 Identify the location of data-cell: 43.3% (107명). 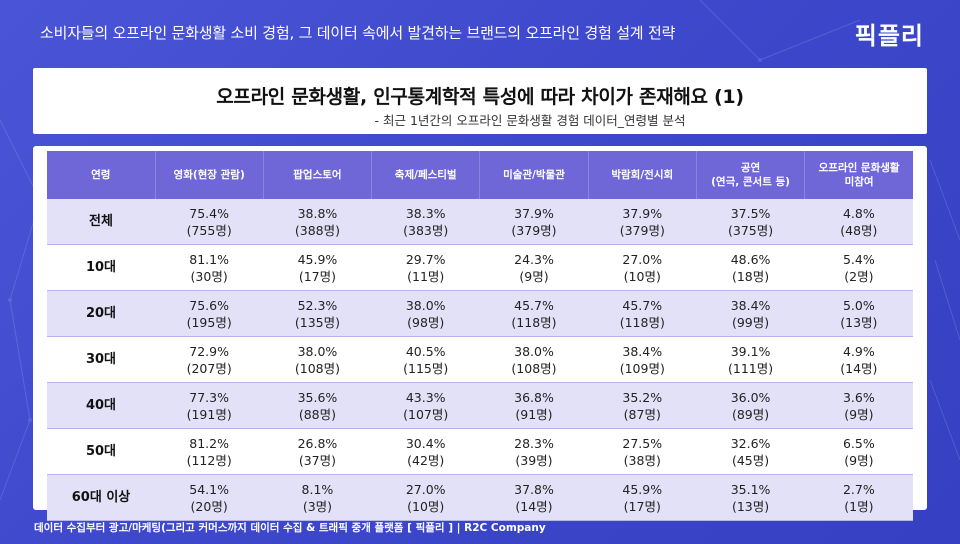
(425, 405).